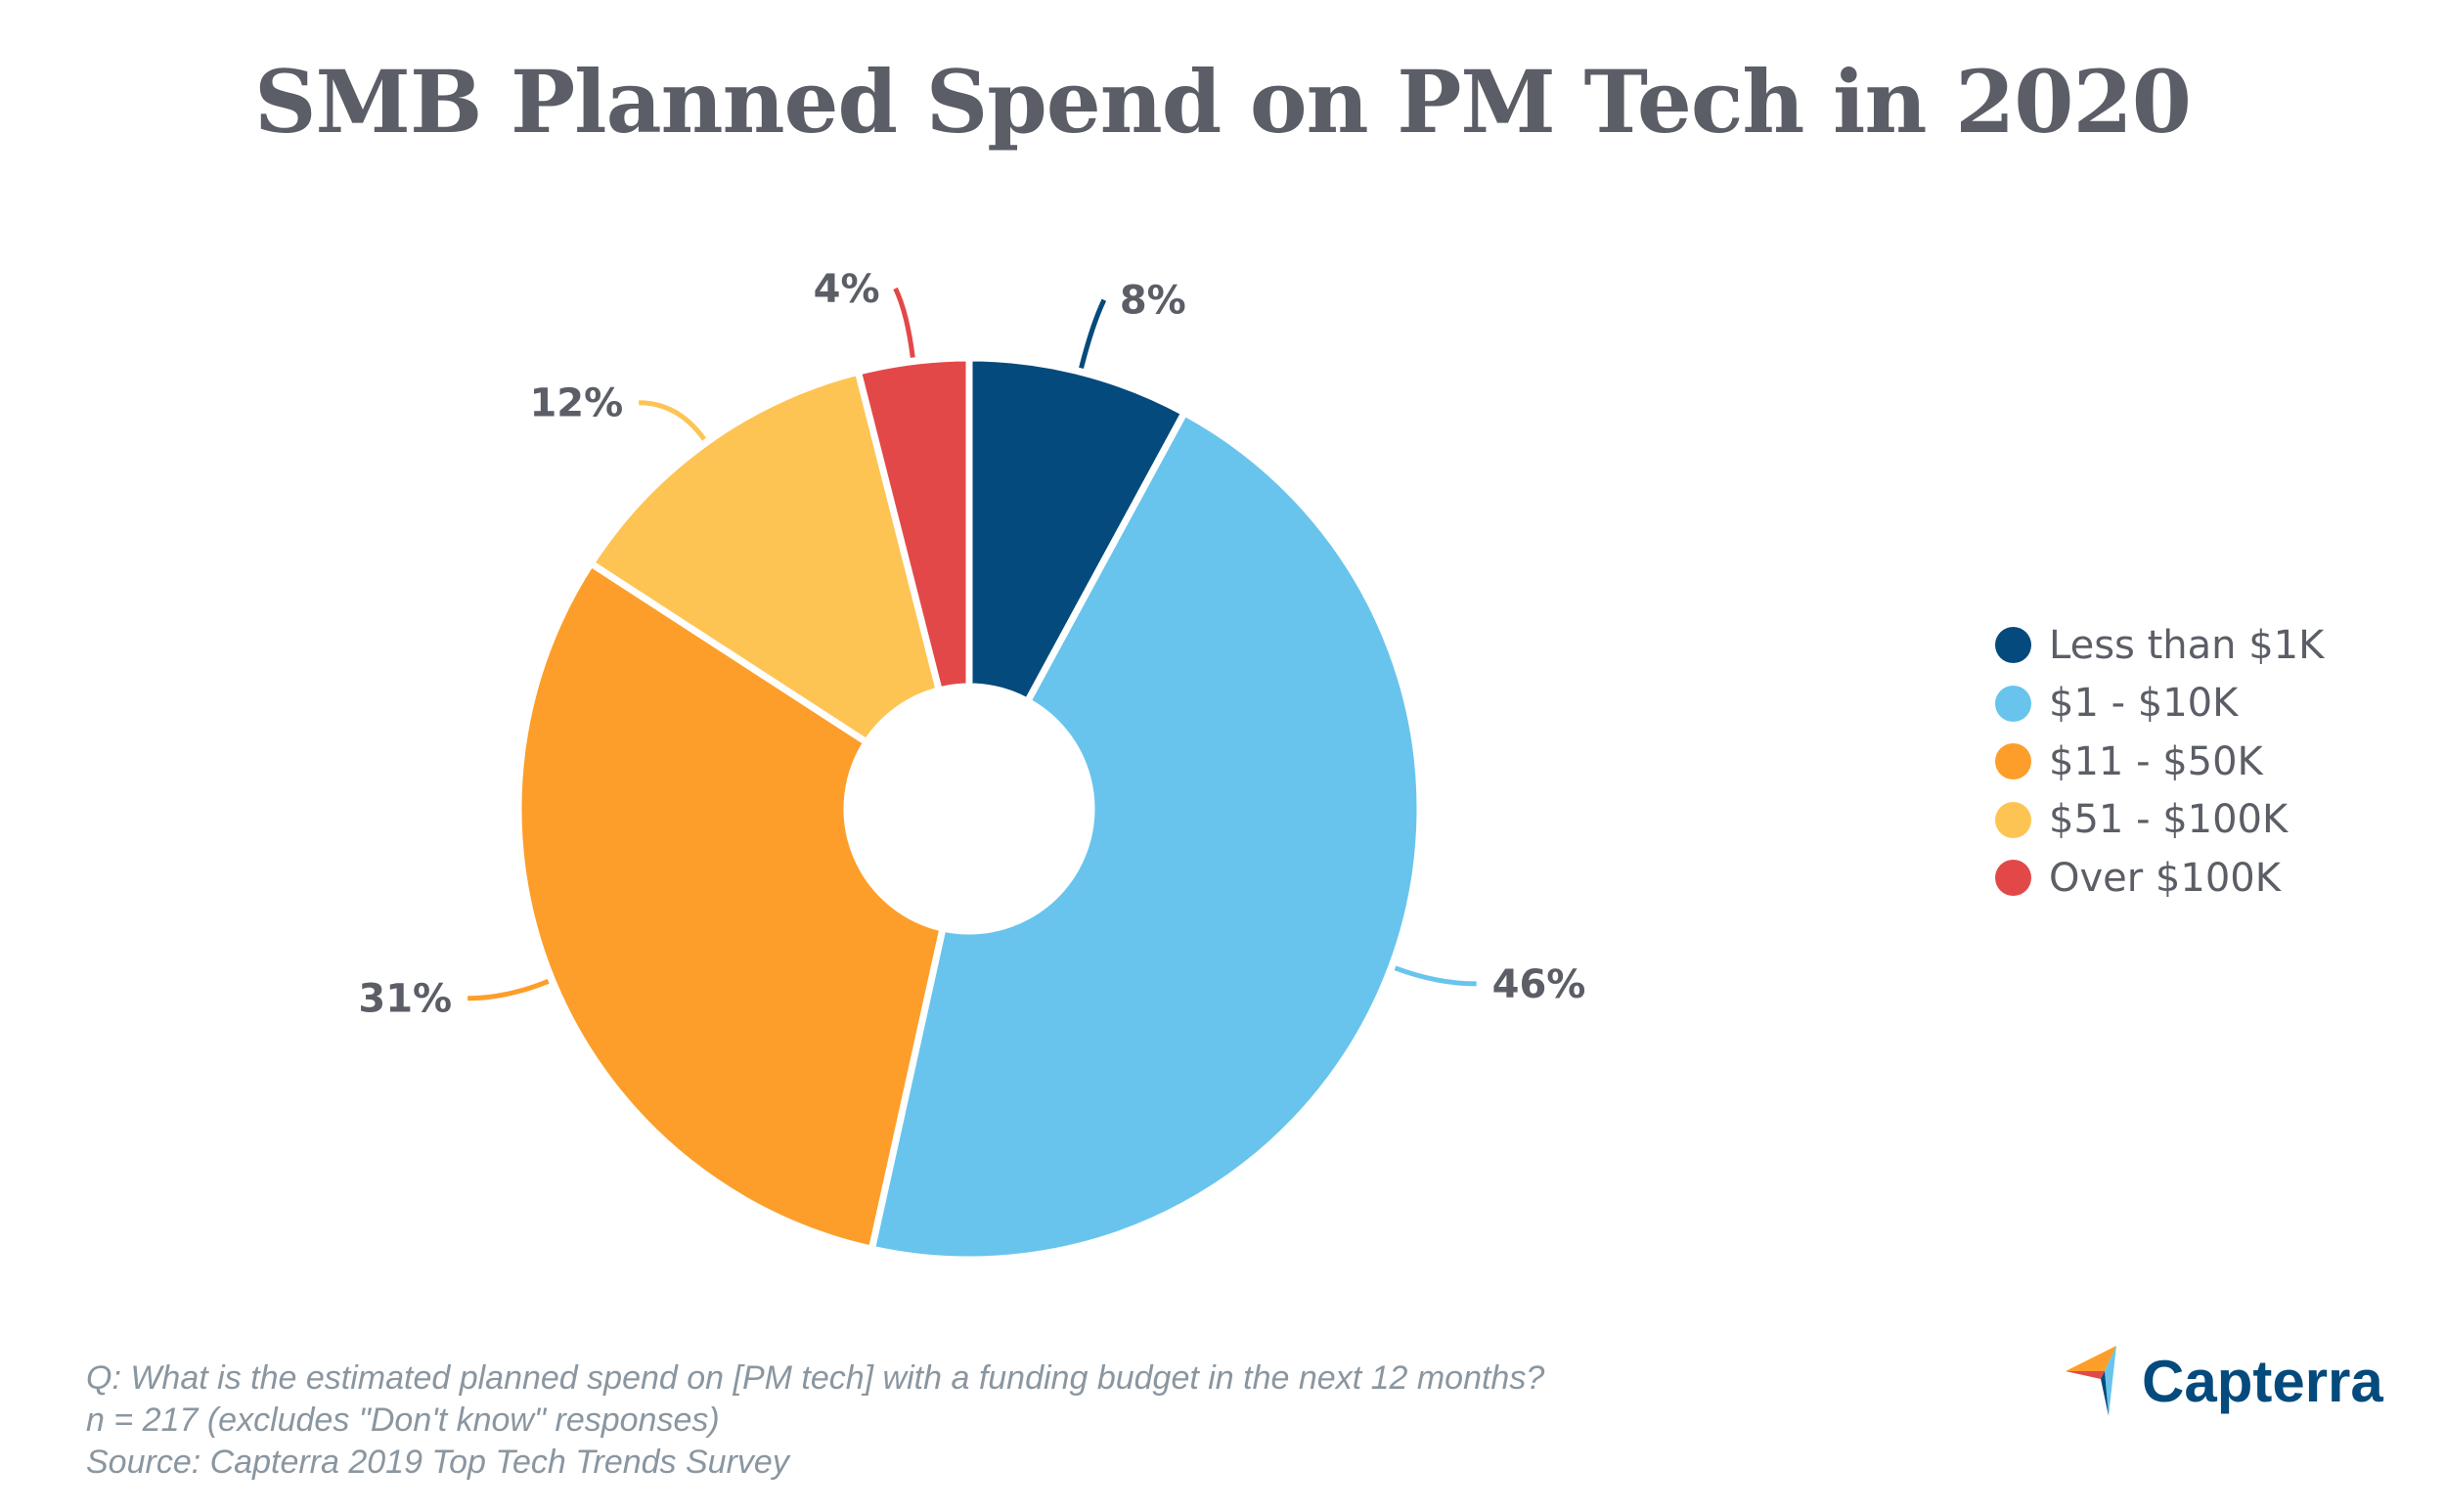 This screenshot has height=1512, width=2445. I want to click on data-label-1: 46%, so click(1539, 985).